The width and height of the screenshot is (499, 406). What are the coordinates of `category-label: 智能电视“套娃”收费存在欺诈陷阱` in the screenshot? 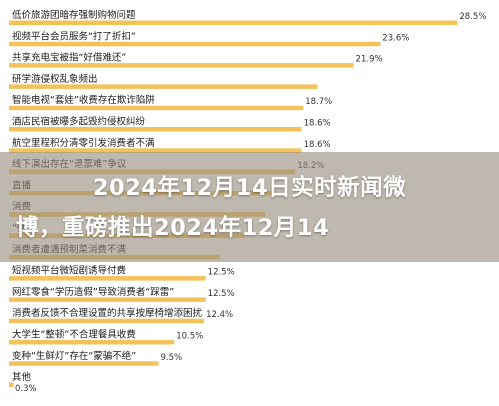 It's located at (83, 100).